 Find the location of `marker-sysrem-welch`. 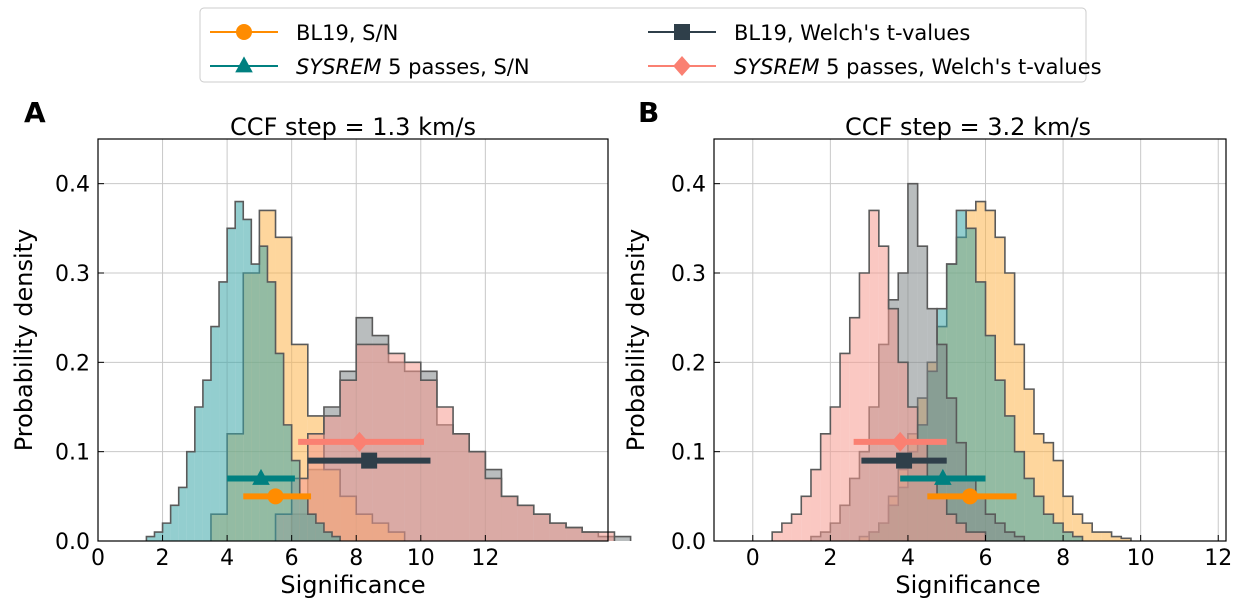

marker-sysrem-welch is located at coordinates (361, 441).